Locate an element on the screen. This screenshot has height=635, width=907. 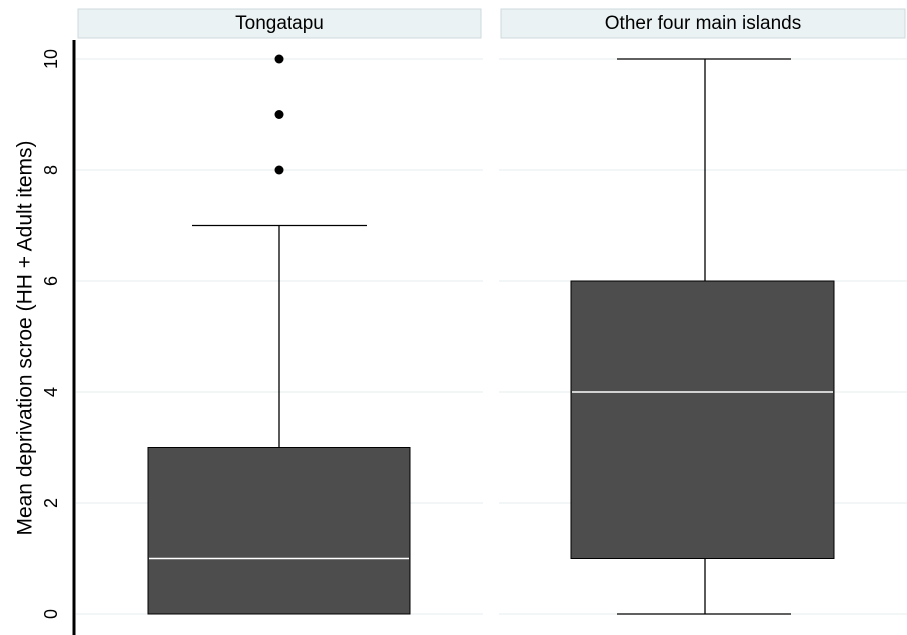
y-tick-labels: 0 2 4 6 8 10 is located at coordinates (51, 334).